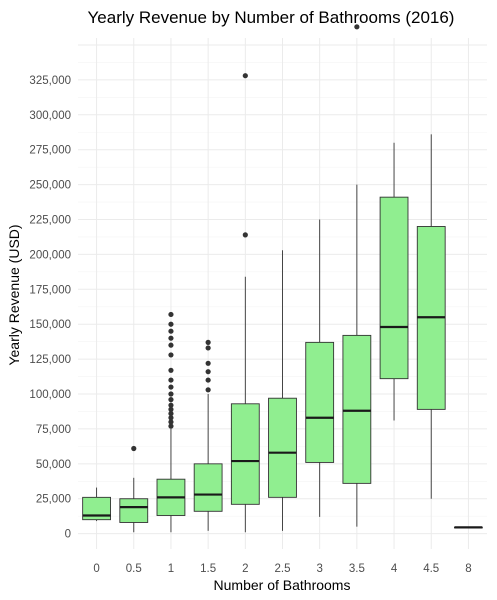  I want to click on y-axis-title: Yearly Revenue (USD), so click(14, 294).